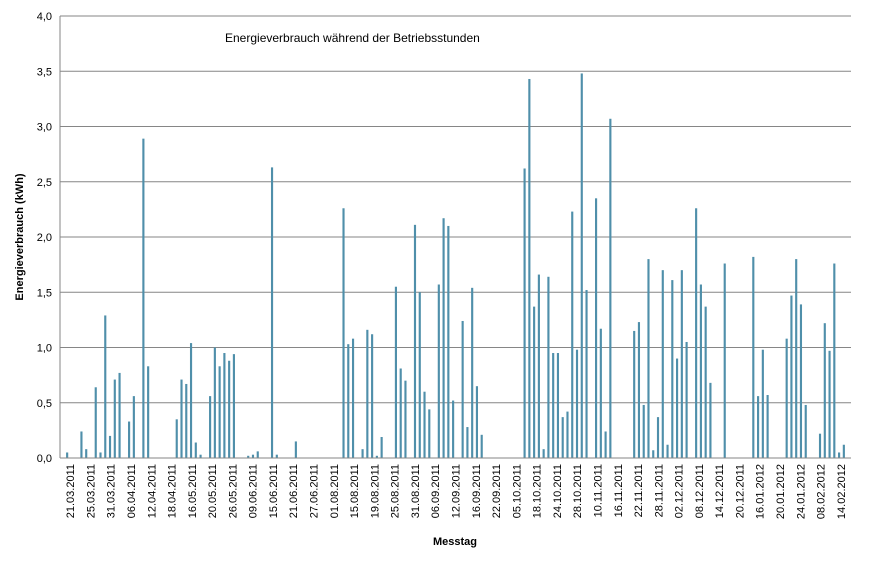  I want to click on y-tick-label: 3,0, so click(44, 128).